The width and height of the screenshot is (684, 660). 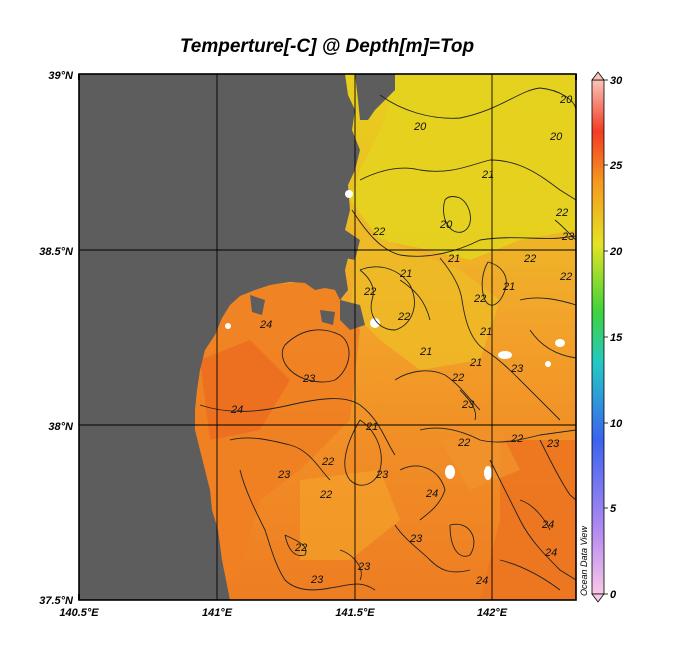 What do you see at coordinates (56, 601) in the screenshot?
I see `lat-tick-label: 37.5°N` at bounding box center [56, 601].